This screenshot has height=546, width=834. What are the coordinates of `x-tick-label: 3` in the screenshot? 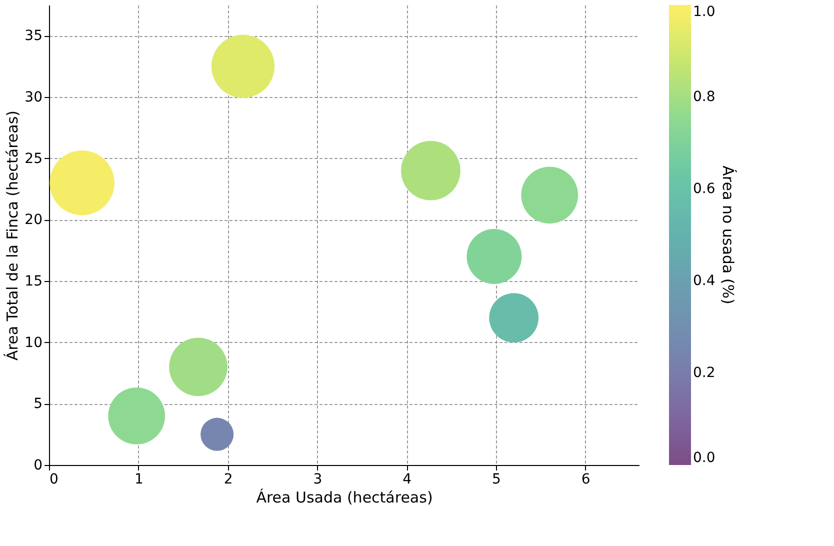 It's located at (317, 480).